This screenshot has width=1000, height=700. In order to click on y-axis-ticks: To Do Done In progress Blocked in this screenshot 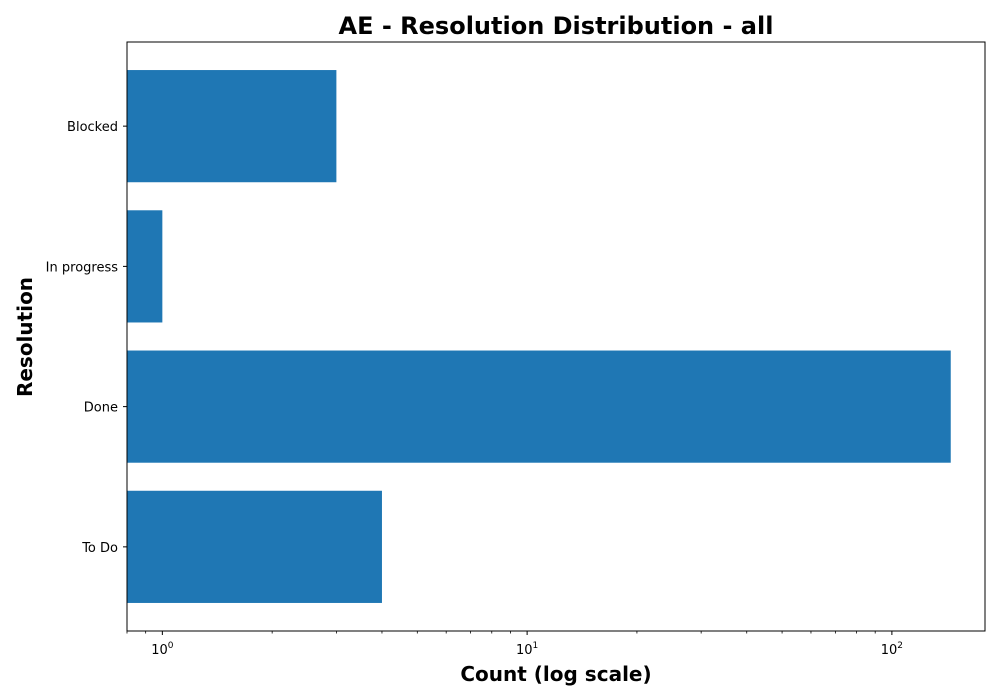, I will do `click(86, 338)`.